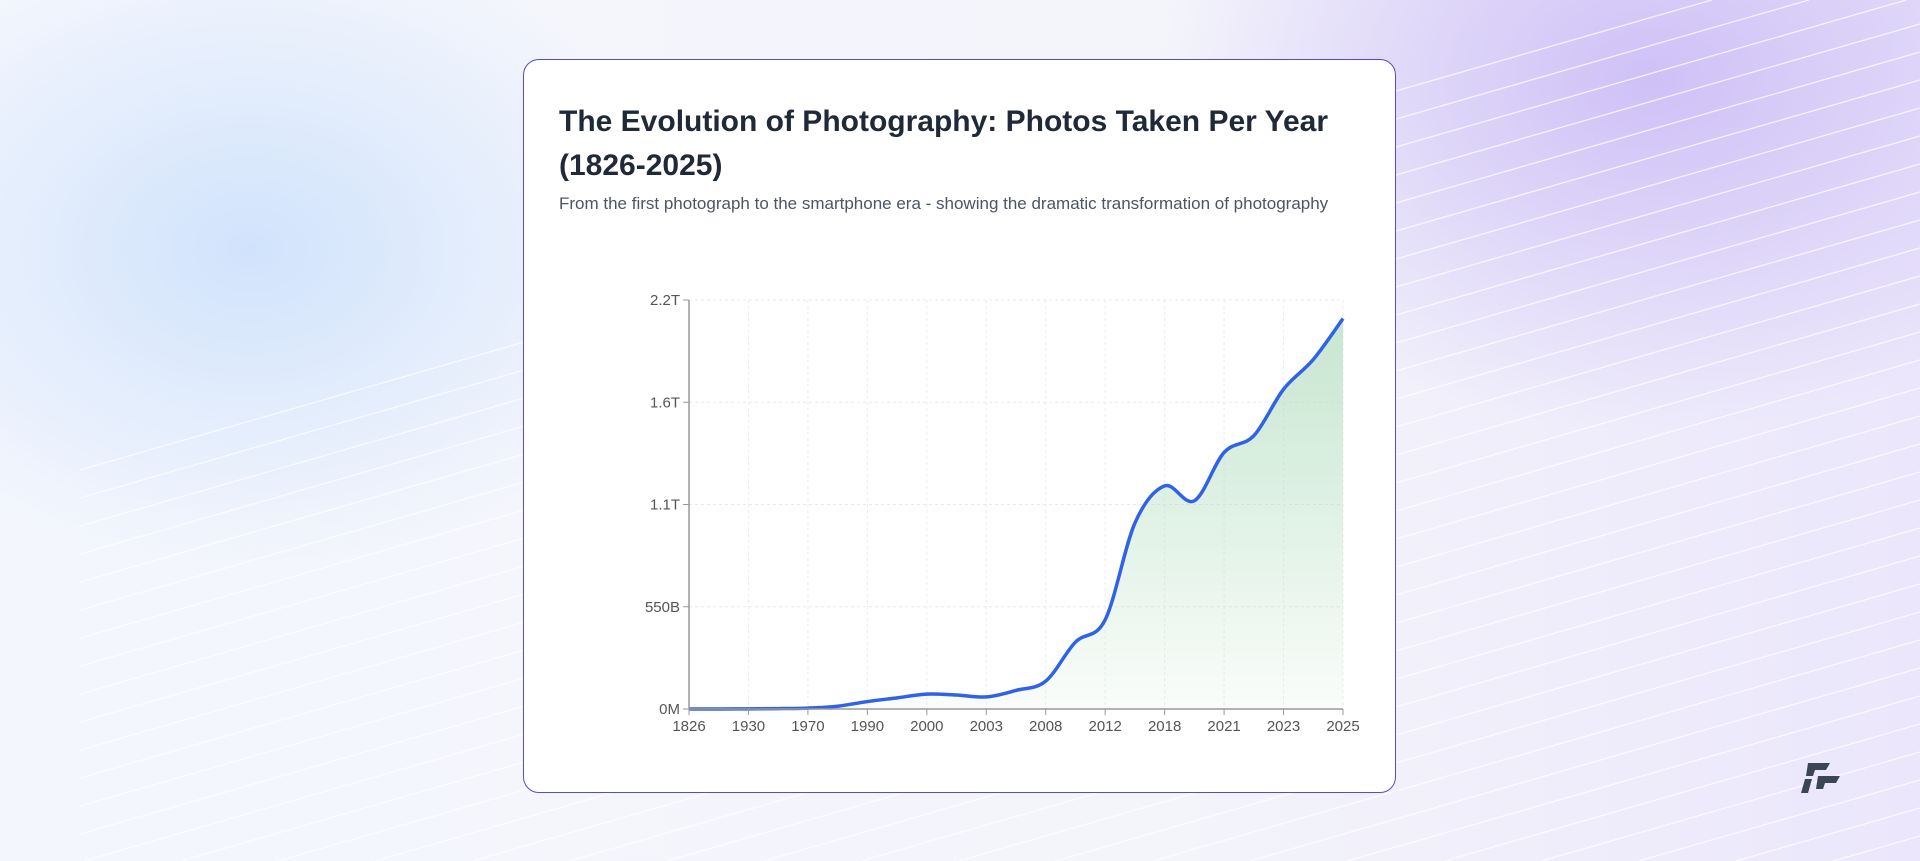  Describe the element at coordinates (1164, 726) in the screenshot. I see `x-tick-label: 2018` at that location.